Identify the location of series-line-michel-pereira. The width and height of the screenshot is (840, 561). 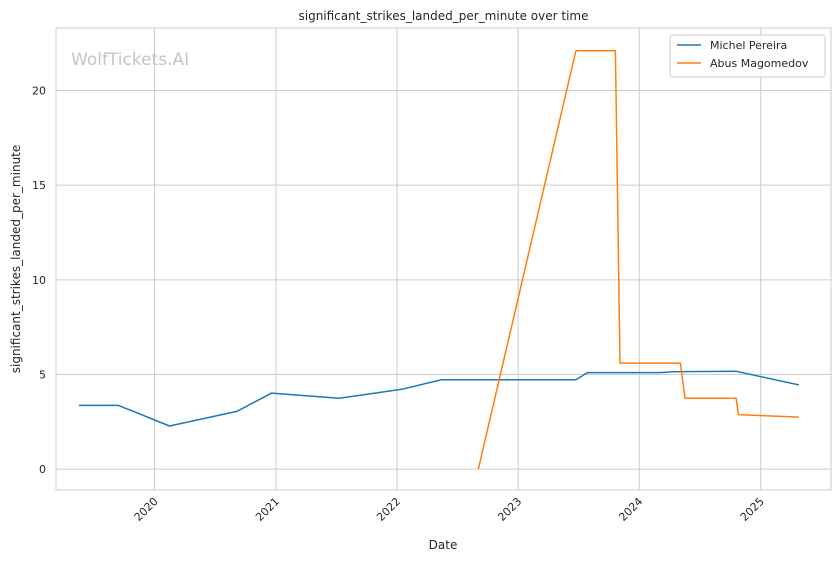
(438, 398).